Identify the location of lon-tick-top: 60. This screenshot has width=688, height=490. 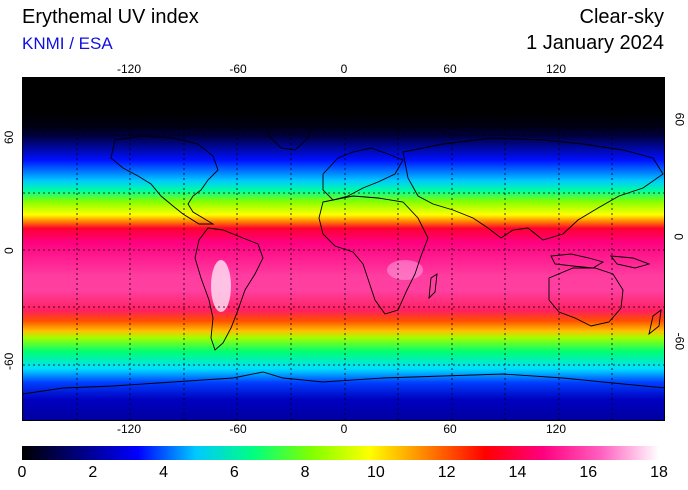
(450, 69).